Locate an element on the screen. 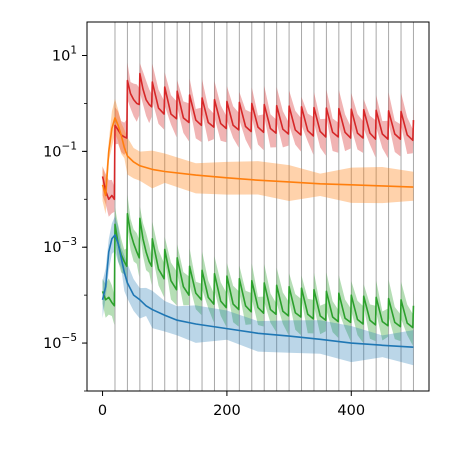 This screenshot has width=450, height=450. x-axis-ticks: 0 200 400 is located at coordinates (231, 405).